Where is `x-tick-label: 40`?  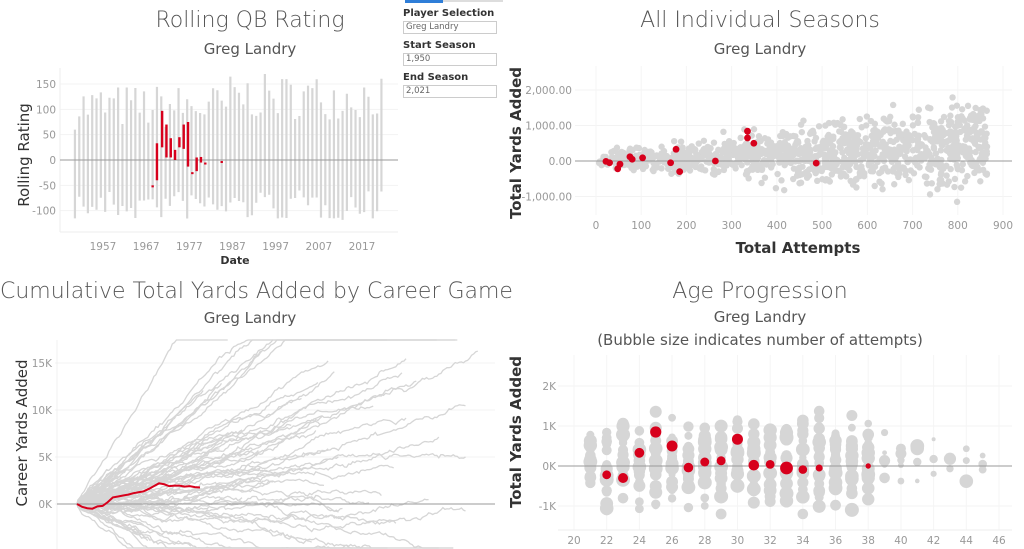 x-tick-label: 40 is located at coordinates (900, 541).